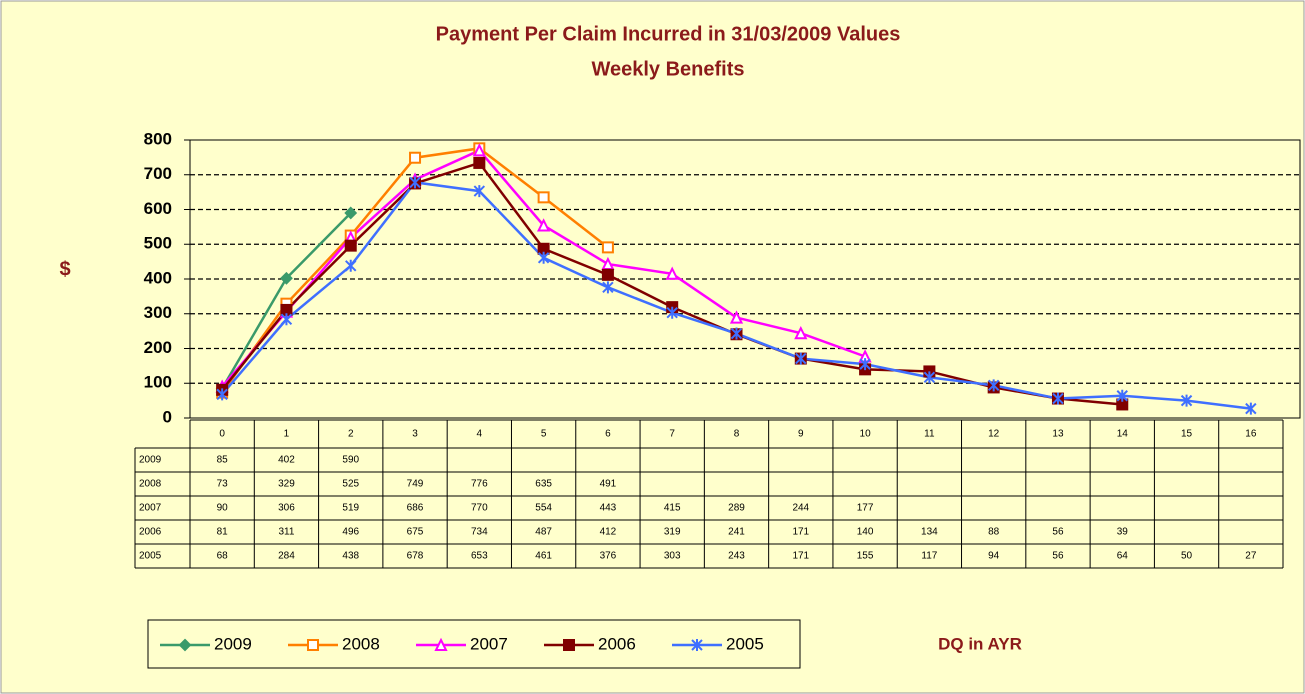  What do you see at coordinates (736, 532) in the screenshot?
I see `table-cell: 241` at bounding box center [736, 532].